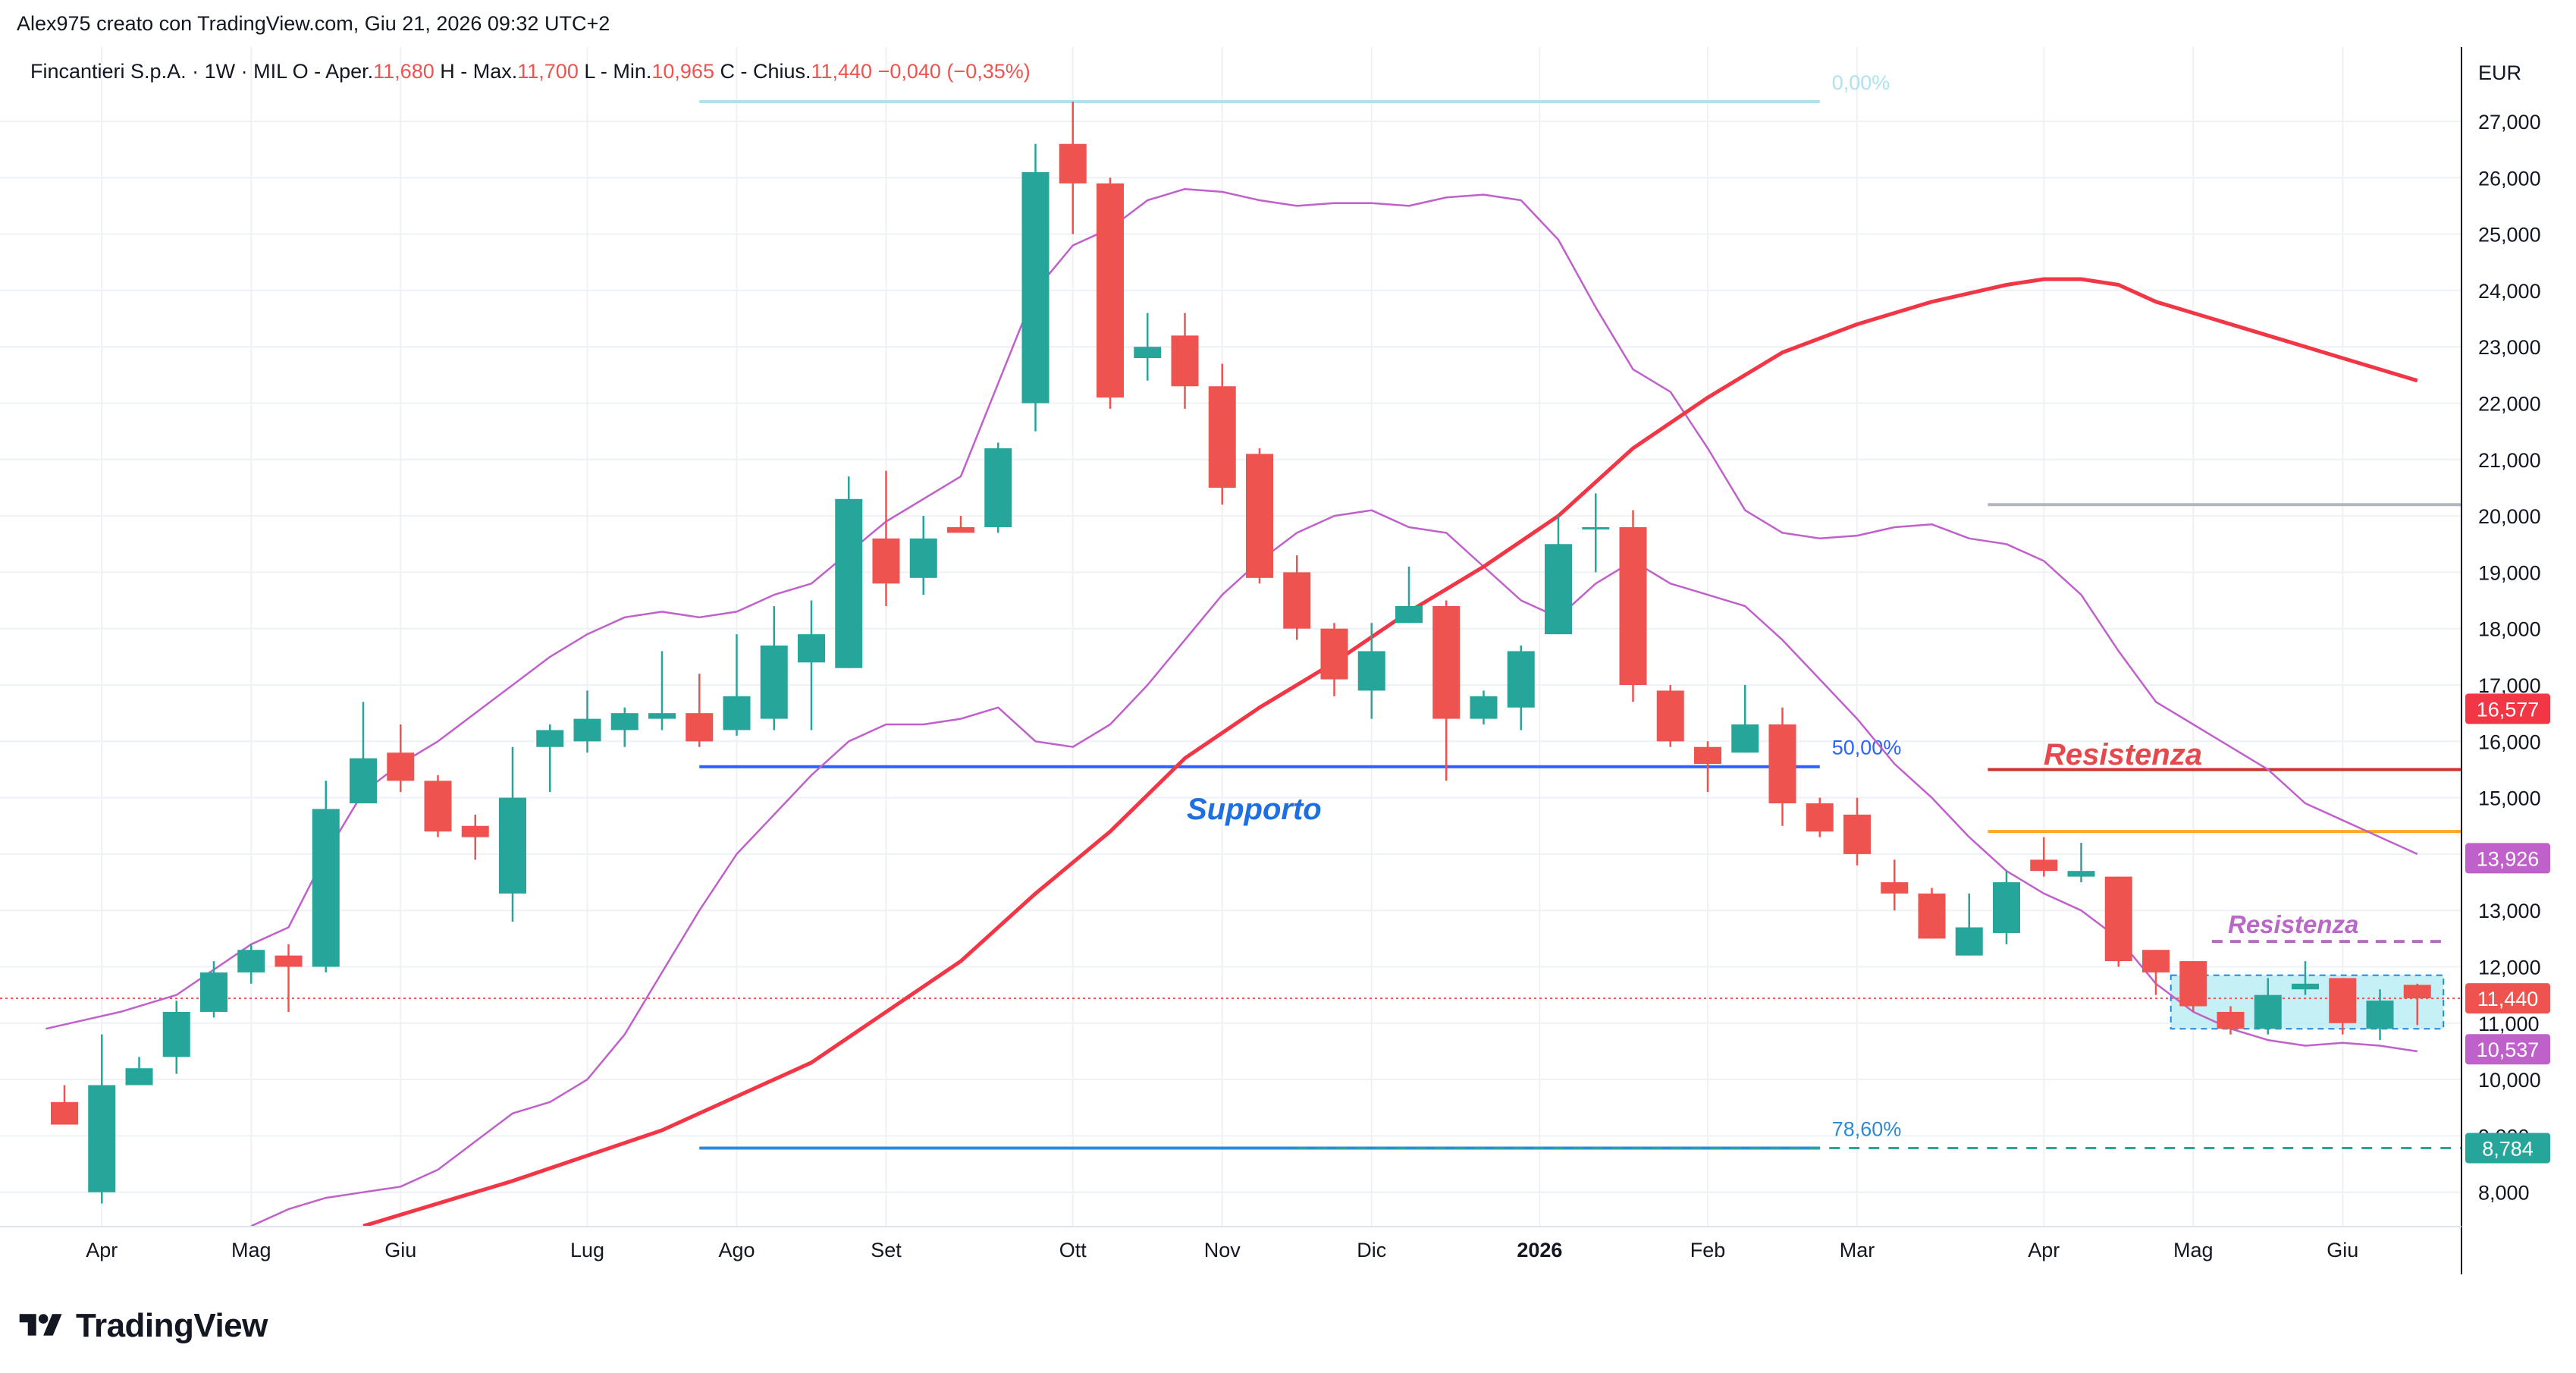  I want to click on bb-lower-price-label: 10,537, so click(2507, 1049).